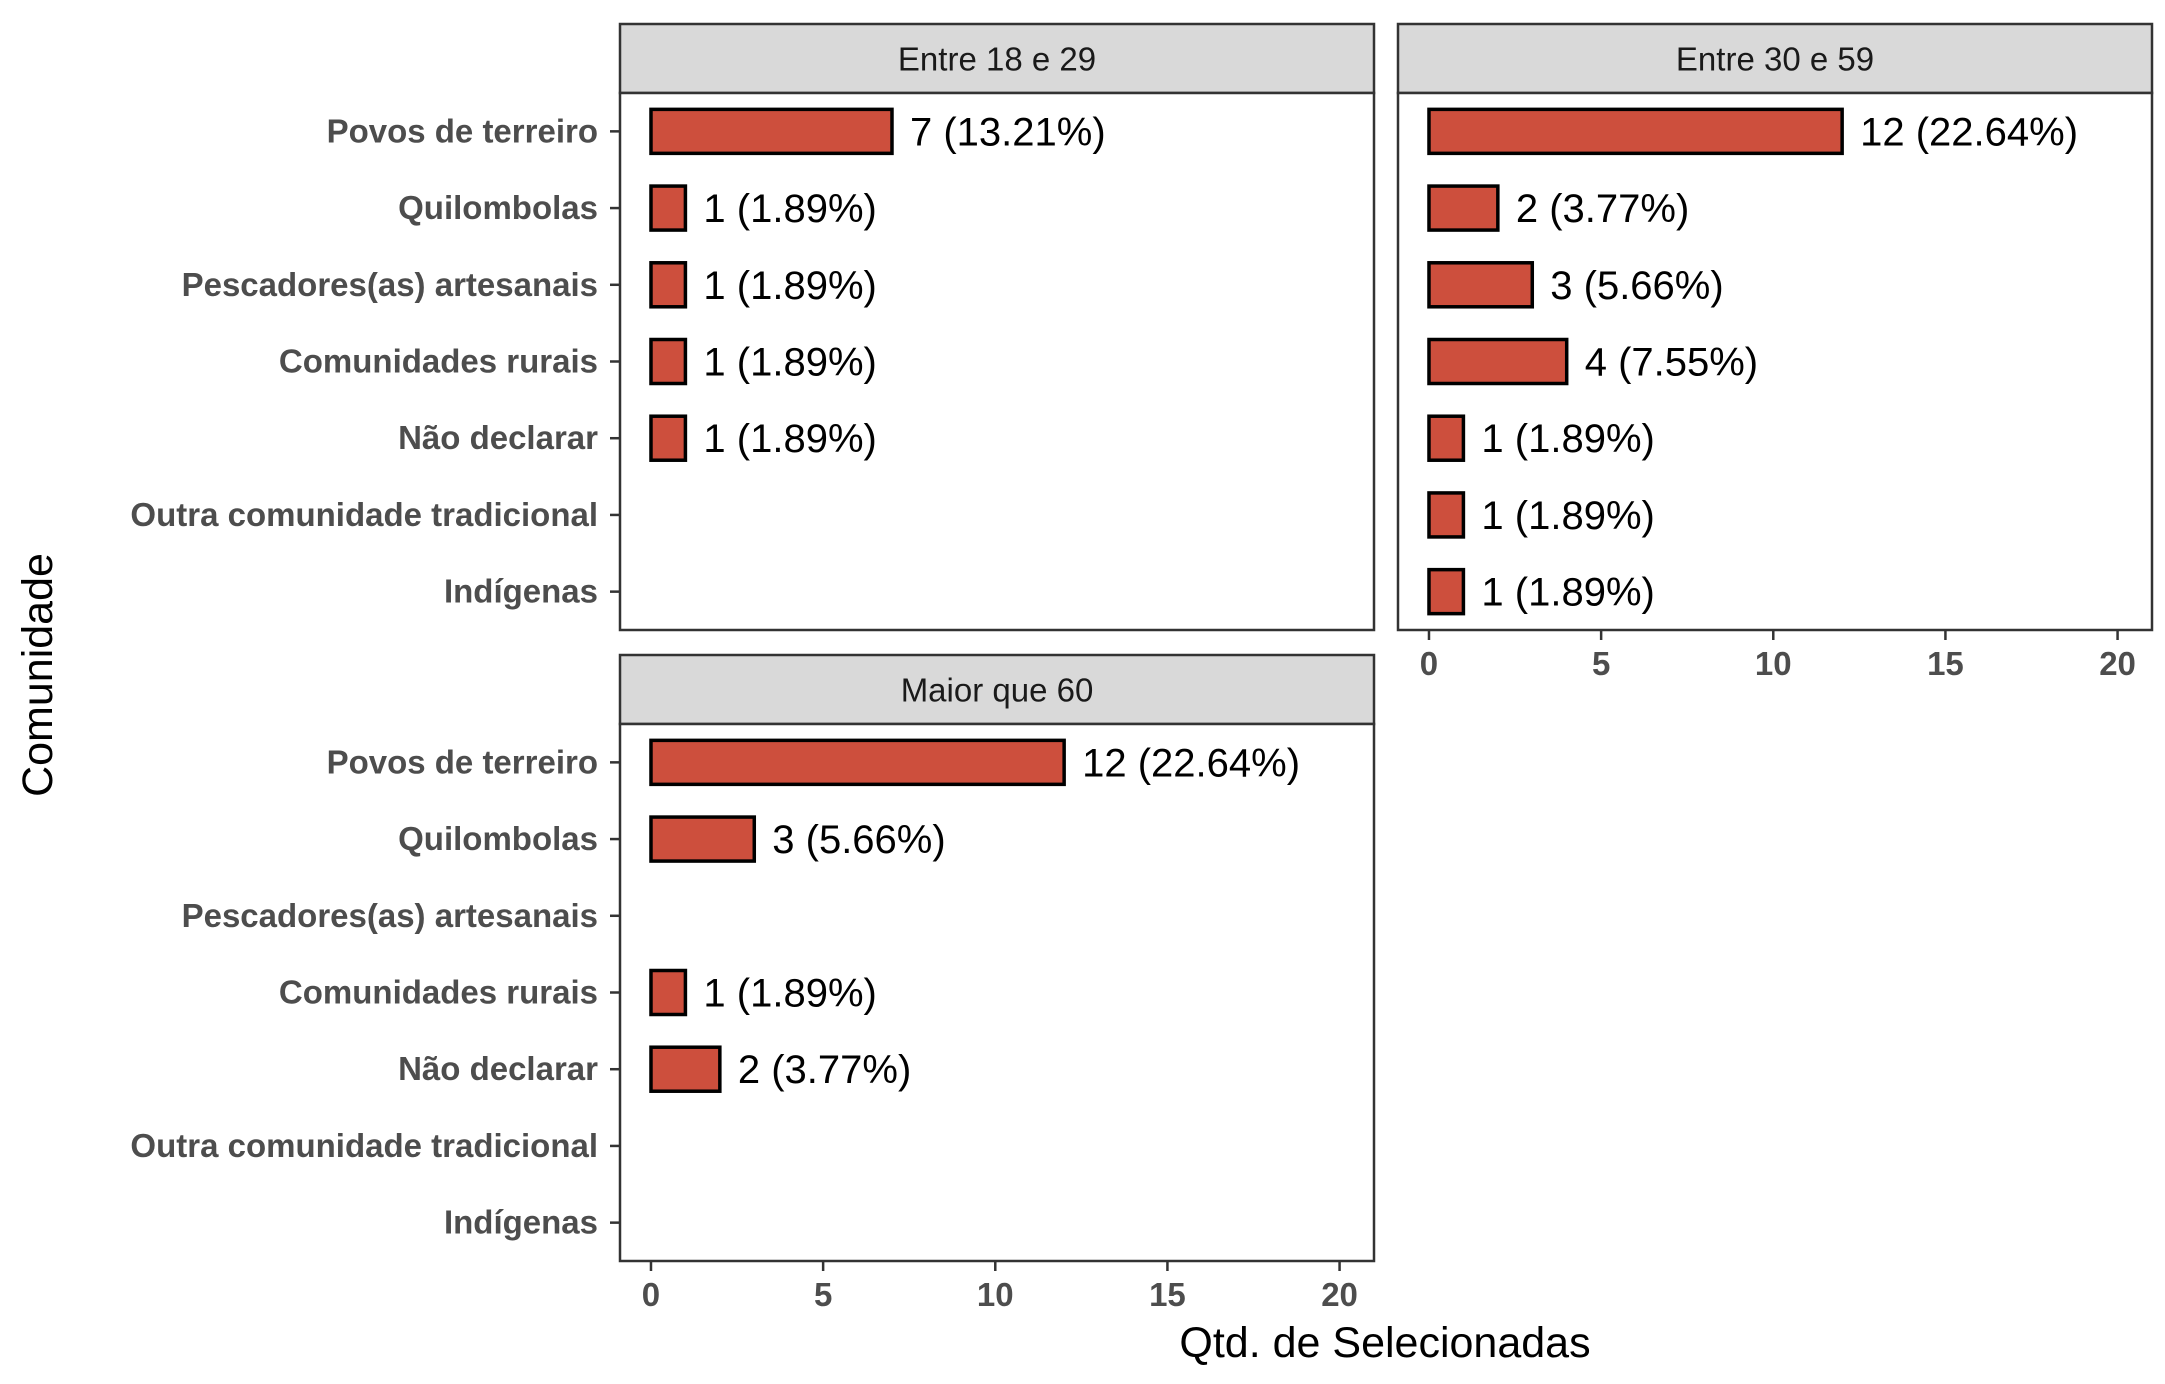 The image size is (2165, 1384). Describe the element at coordinates (1384, 1343) in the screenshot. I see `x-axis-title: Qtd. de Selecionadas` at that location.